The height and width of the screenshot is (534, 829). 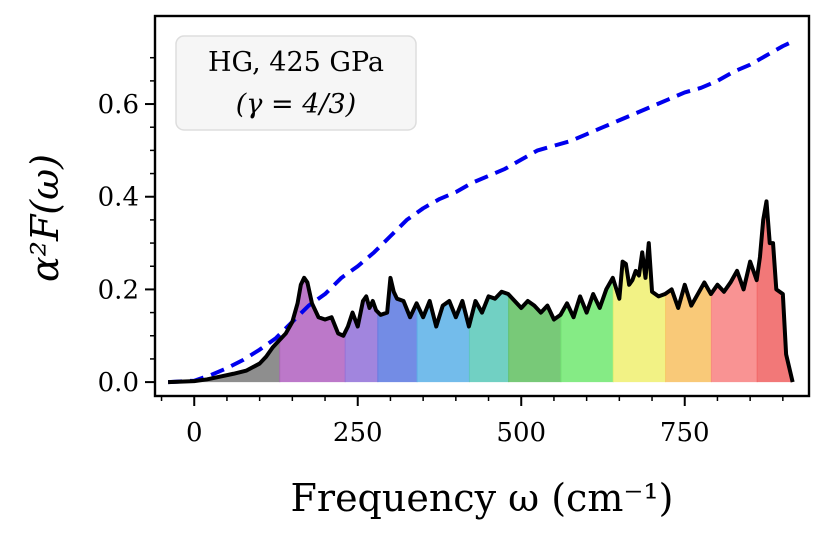 I want to click on x-tick-label: 750, so click(x=685, y=433).